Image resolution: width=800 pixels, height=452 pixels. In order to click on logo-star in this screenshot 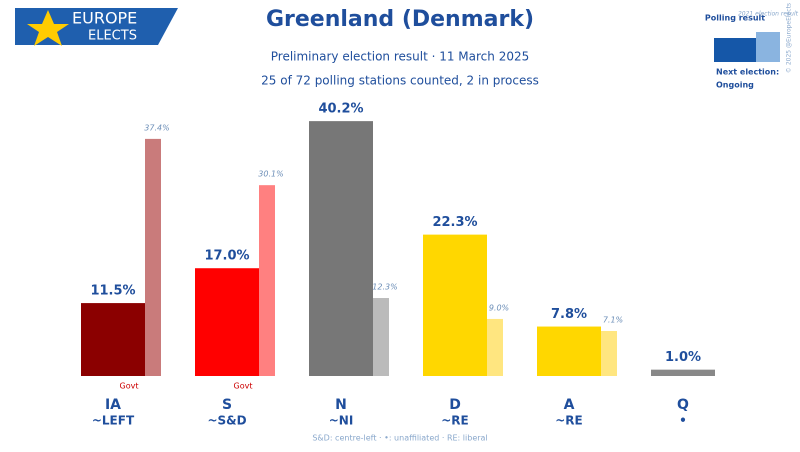, I will do `click(48, 28)`.